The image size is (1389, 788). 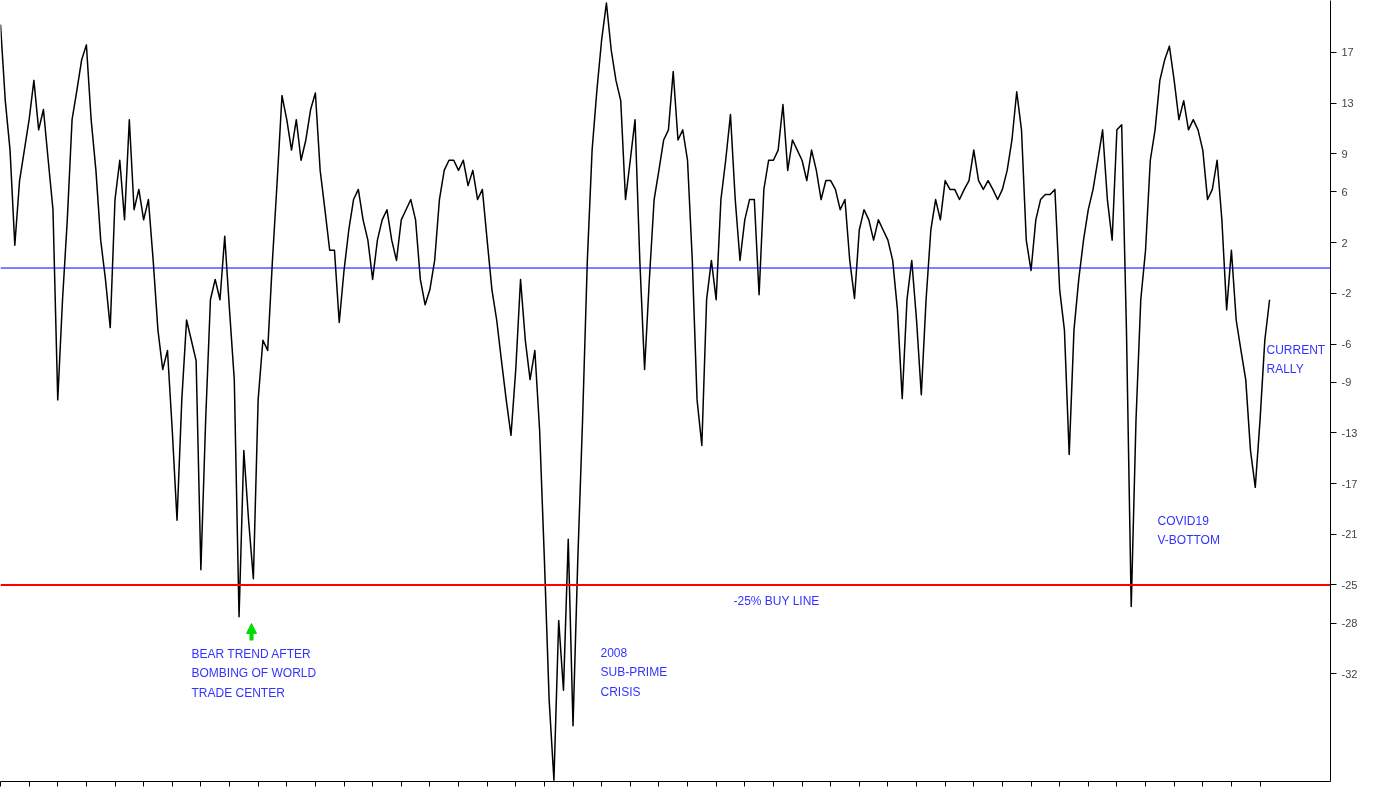 I want to click on y-tick-label: -25, so click(x=1349, y=584).